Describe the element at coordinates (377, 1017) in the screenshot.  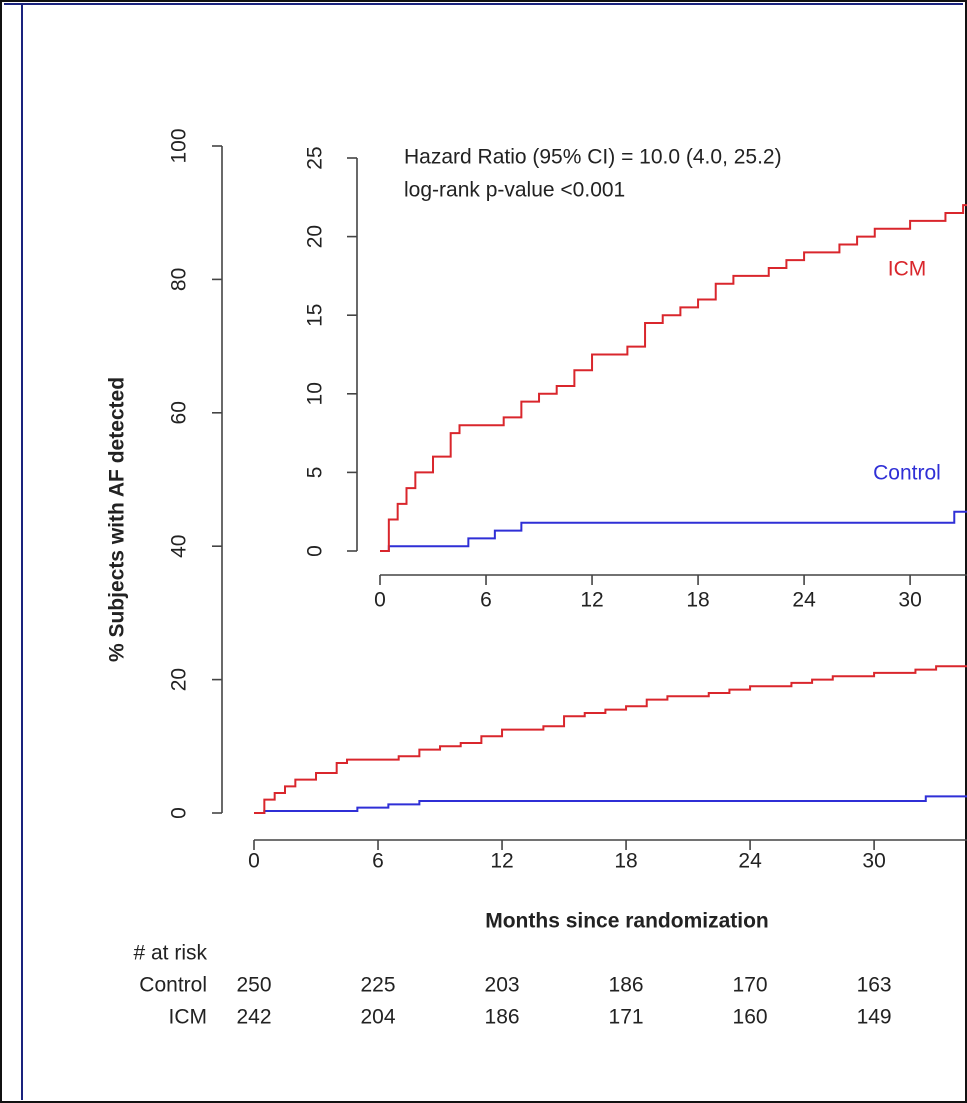
I see `risk-count: 204` at that location.